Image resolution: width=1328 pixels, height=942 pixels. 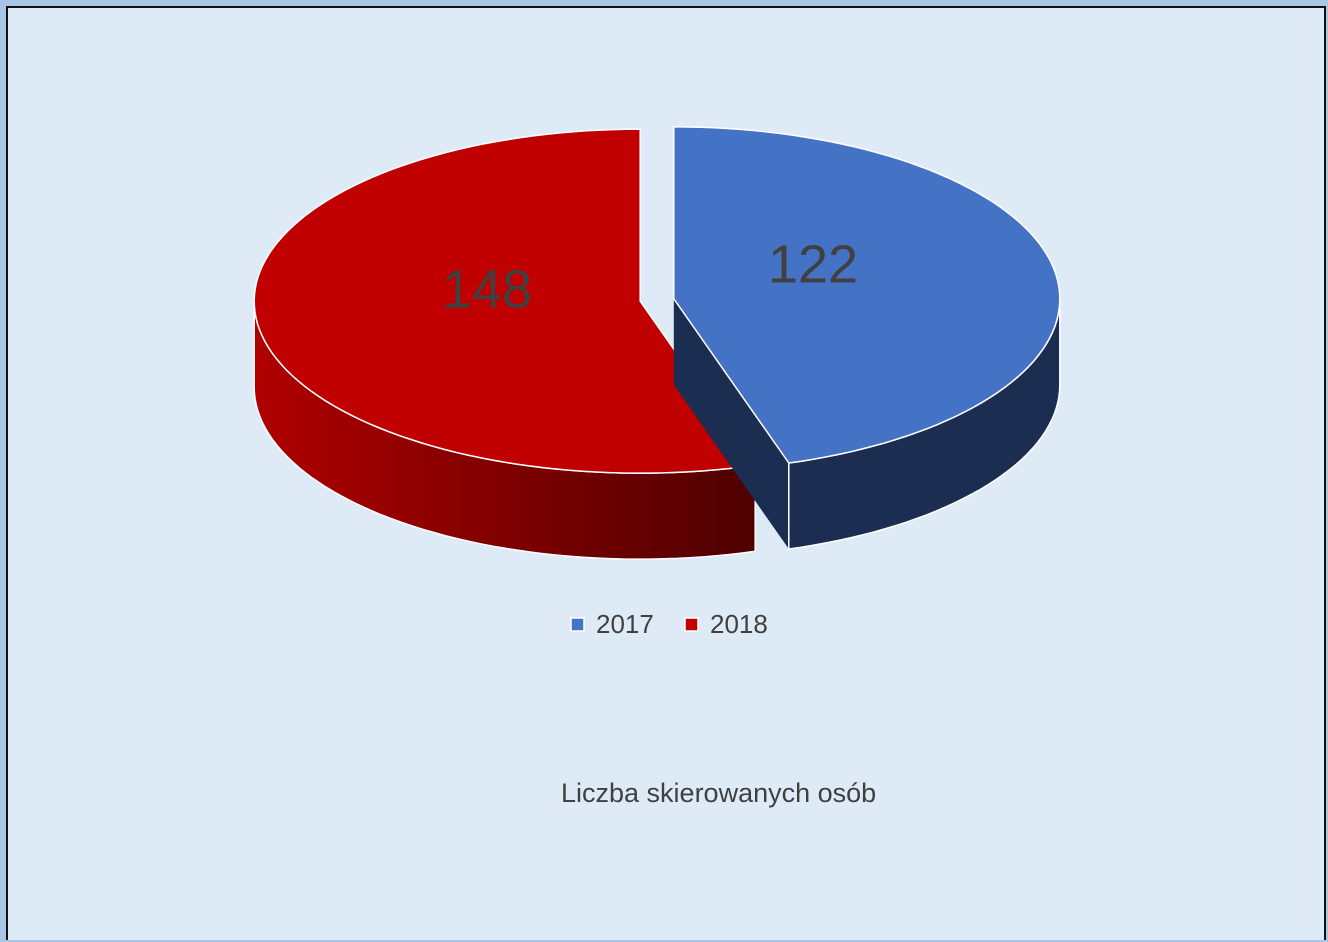 I want to click on chart-title: Liczba skierowanych osób, so click(x=718, y=793).